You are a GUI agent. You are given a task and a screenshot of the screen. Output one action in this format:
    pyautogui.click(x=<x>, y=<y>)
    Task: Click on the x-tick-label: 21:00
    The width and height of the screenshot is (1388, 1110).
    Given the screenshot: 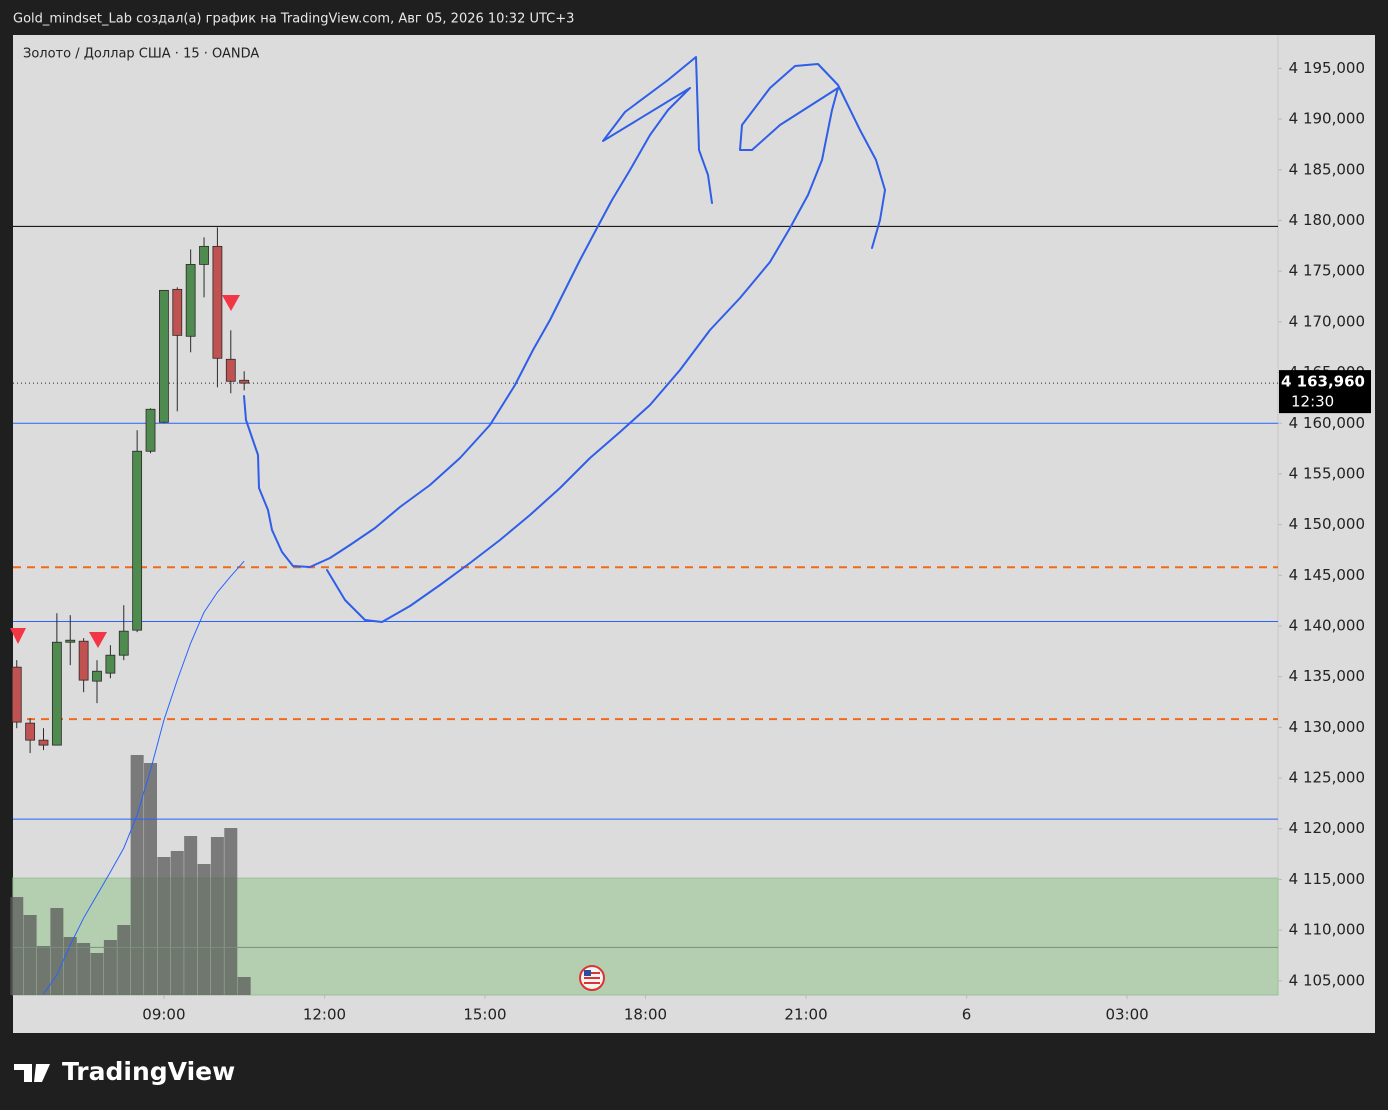 What is the action you would take?
    pyautogui.click(x=805, y=1015)
    